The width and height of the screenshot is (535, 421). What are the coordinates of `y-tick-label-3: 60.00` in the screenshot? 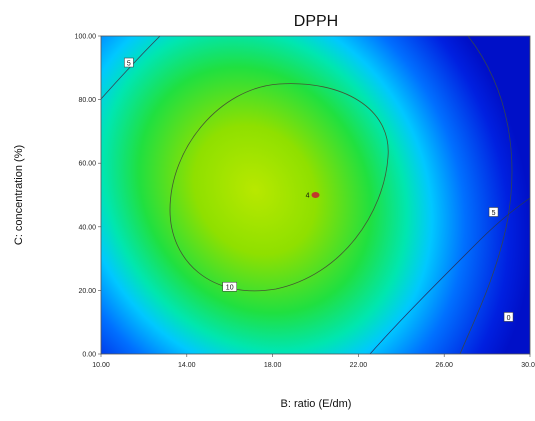 It's located at (87, 164).